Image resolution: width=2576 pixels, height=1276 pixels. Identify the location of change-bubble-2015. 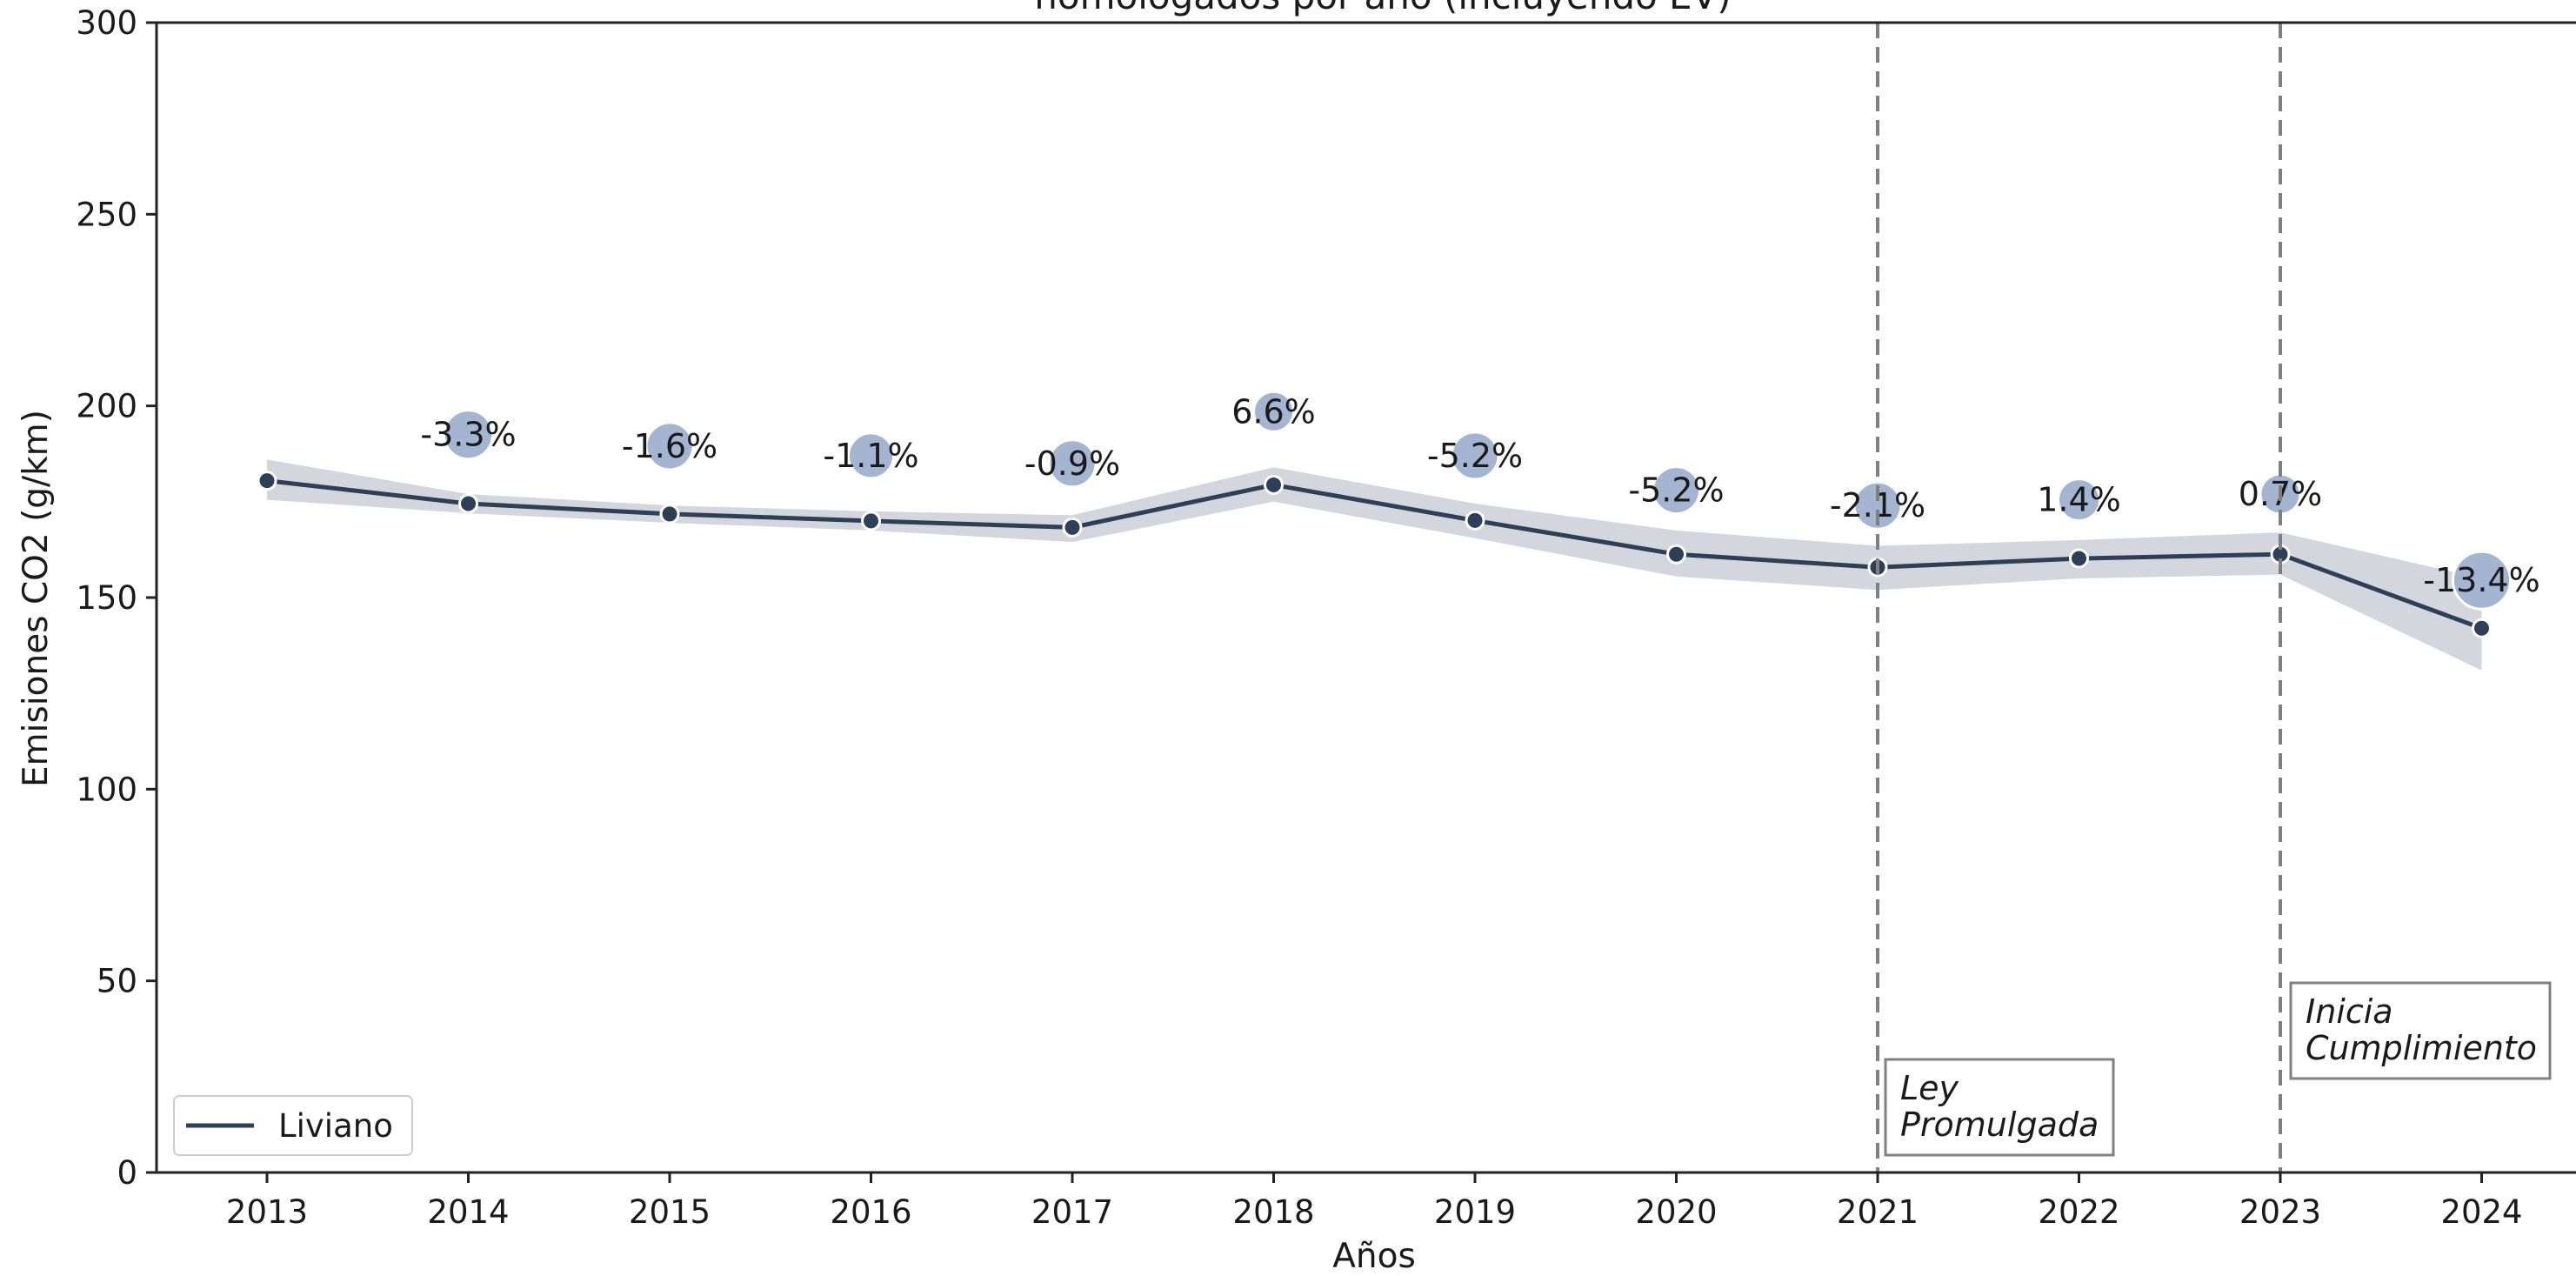
(669, 446).